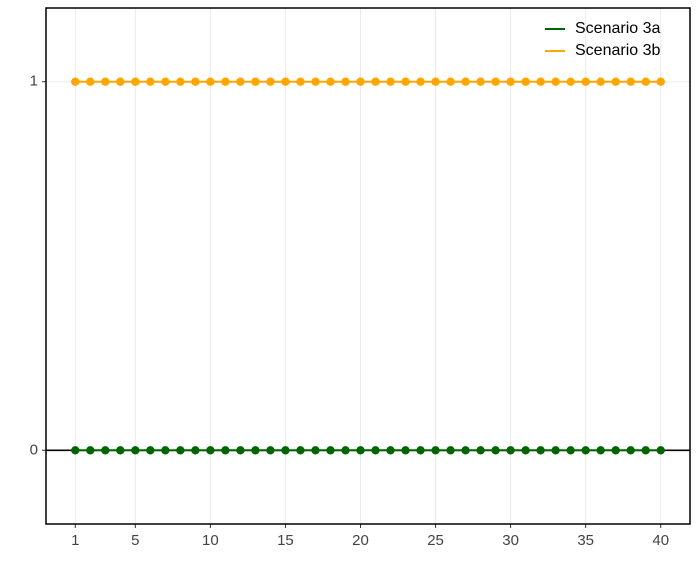 This screenshot has height=579, width=698. Describe the element at coordinates (360, 540) in the screenshot. I see `x-tick-label: 20` at that location.